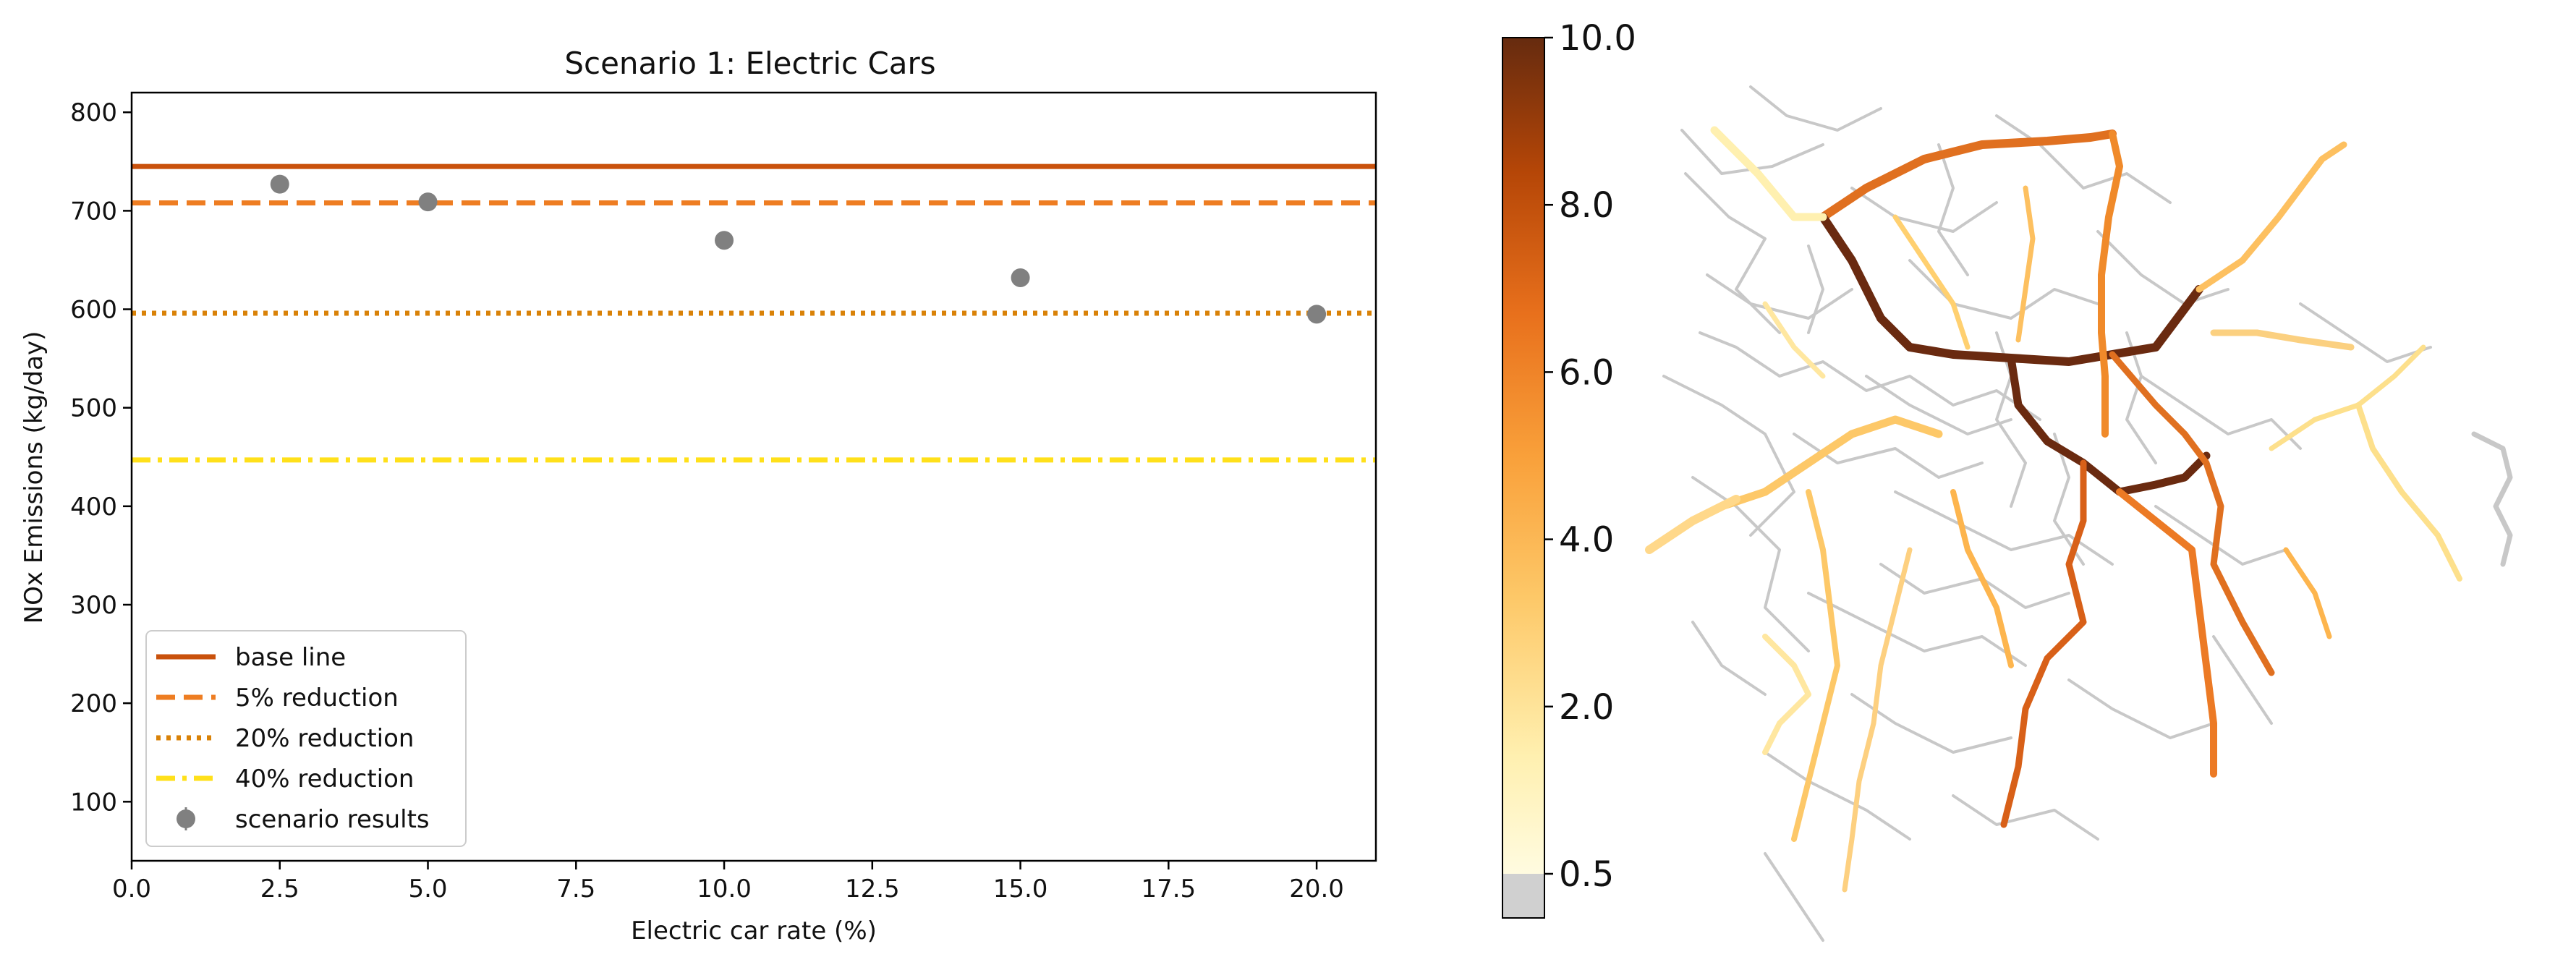  What do you see at coordinates (93, 310) in the screenshot?
I see `y-tick-label-5: 600` at bounding box center [93, 310].